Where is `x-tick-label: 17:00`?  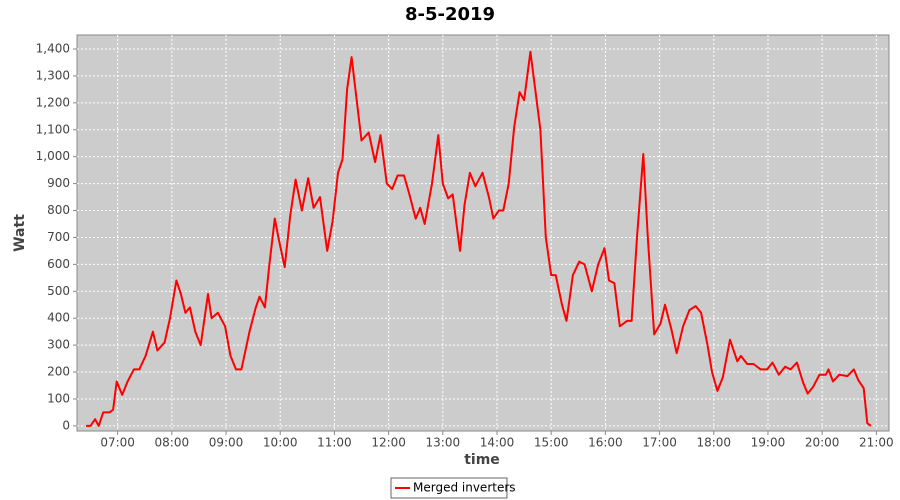
x-tick-label: 17:00 is located at coordinates (659, 443).